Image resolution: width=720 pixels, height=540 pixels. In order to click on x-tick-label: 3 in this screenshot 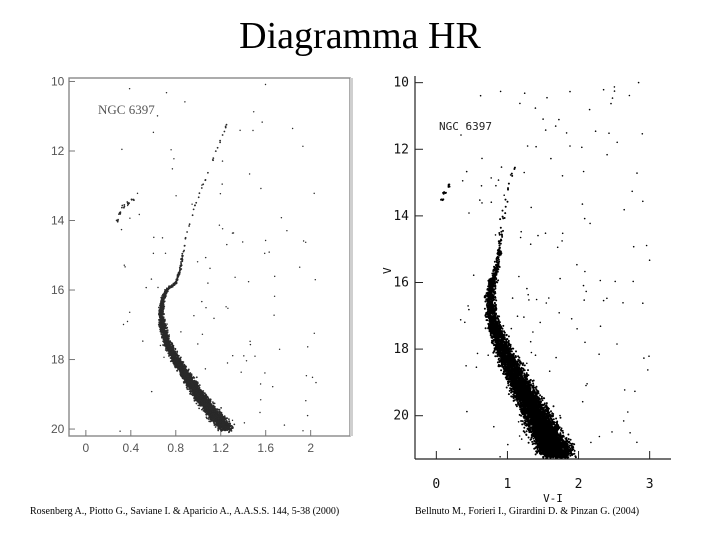, I will do `click(650, 484)`.